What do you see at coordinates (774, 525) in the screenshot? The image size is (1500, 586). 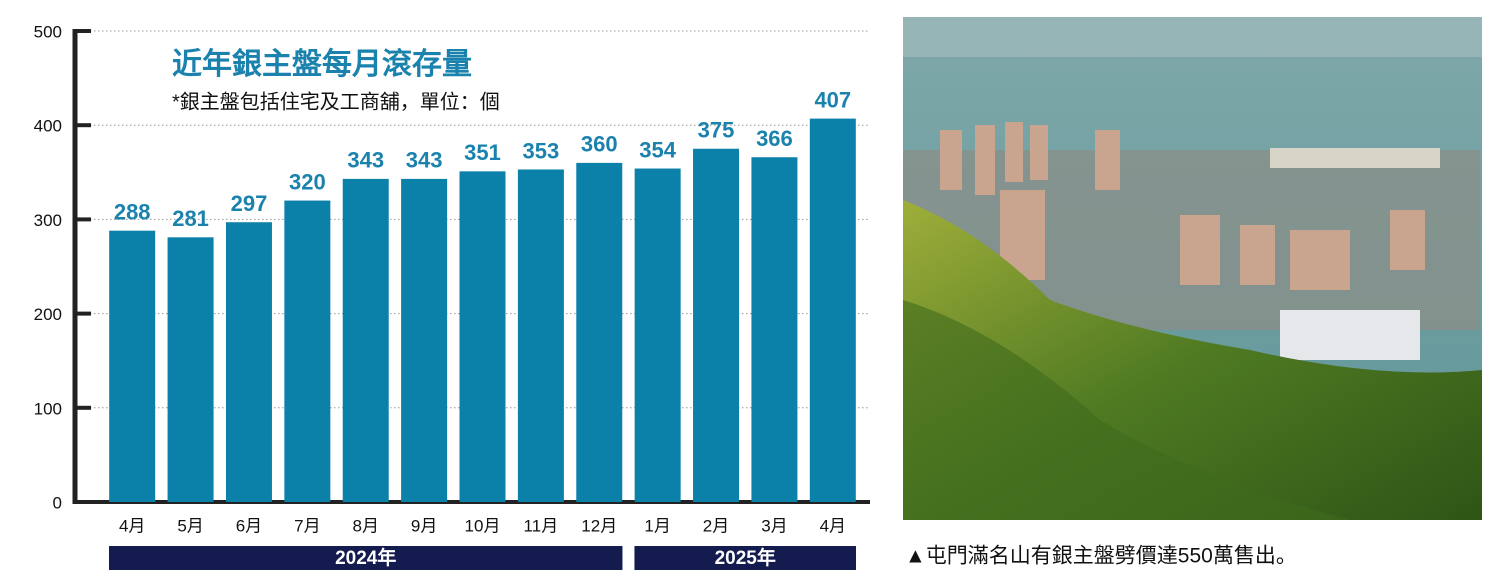 I see `x-tick-label: 3月` at bounding box center [774, 525].